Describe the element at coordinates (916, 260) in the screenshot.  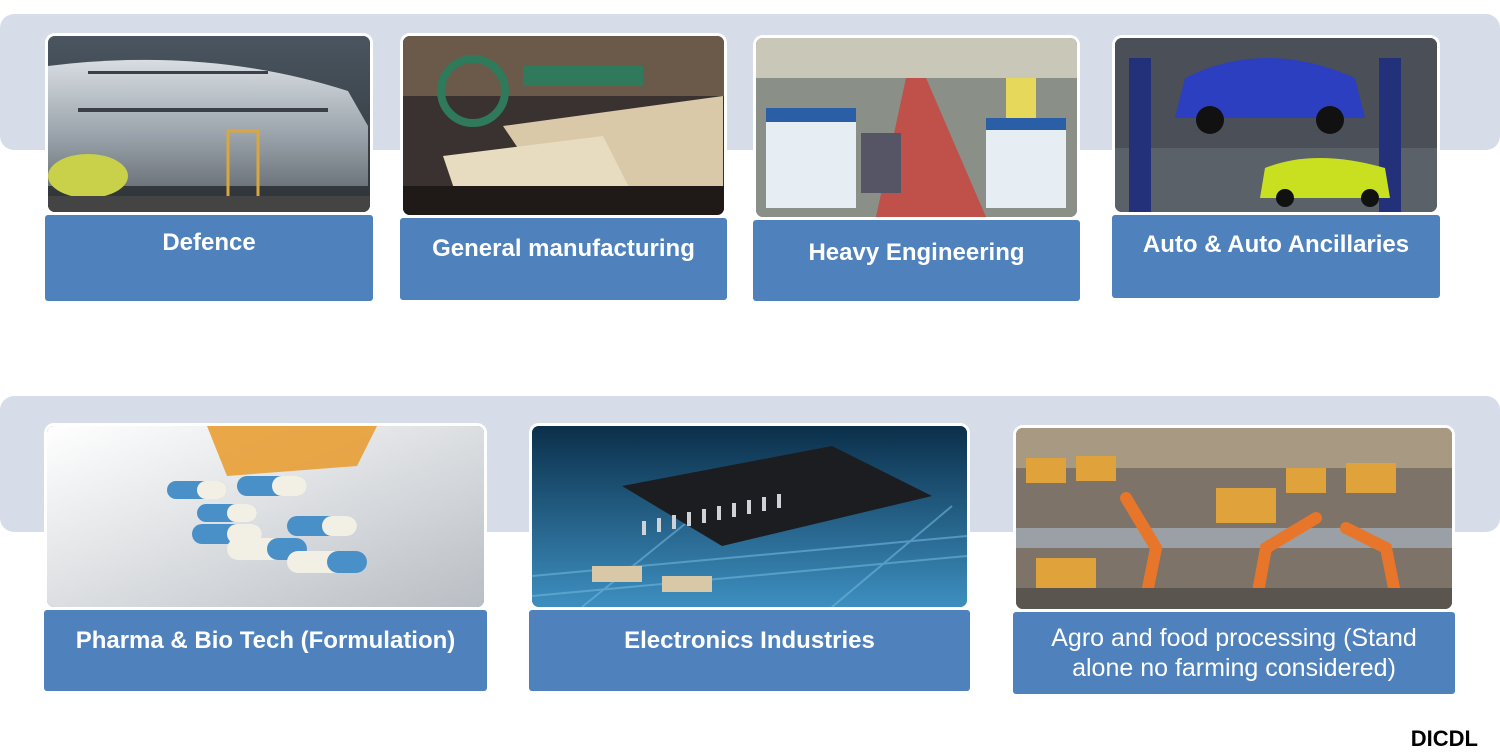
I see `sector-label: Heavy Engineering` at that location.